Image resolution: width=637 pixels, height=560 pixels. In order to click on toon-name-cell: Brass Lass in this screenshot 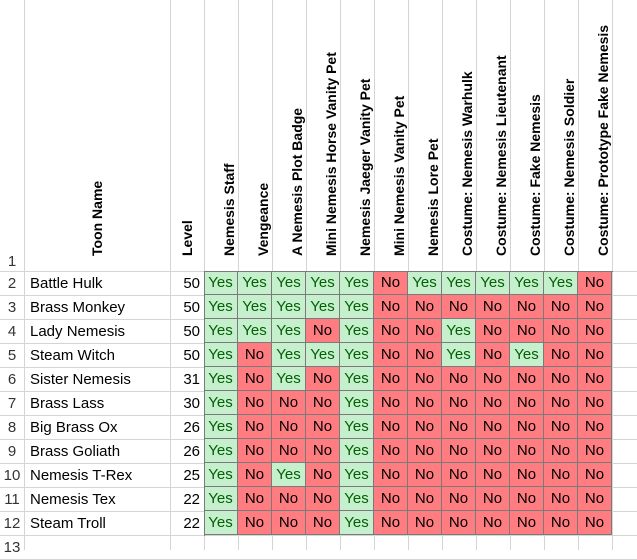, I will do `click(67, 403)`.